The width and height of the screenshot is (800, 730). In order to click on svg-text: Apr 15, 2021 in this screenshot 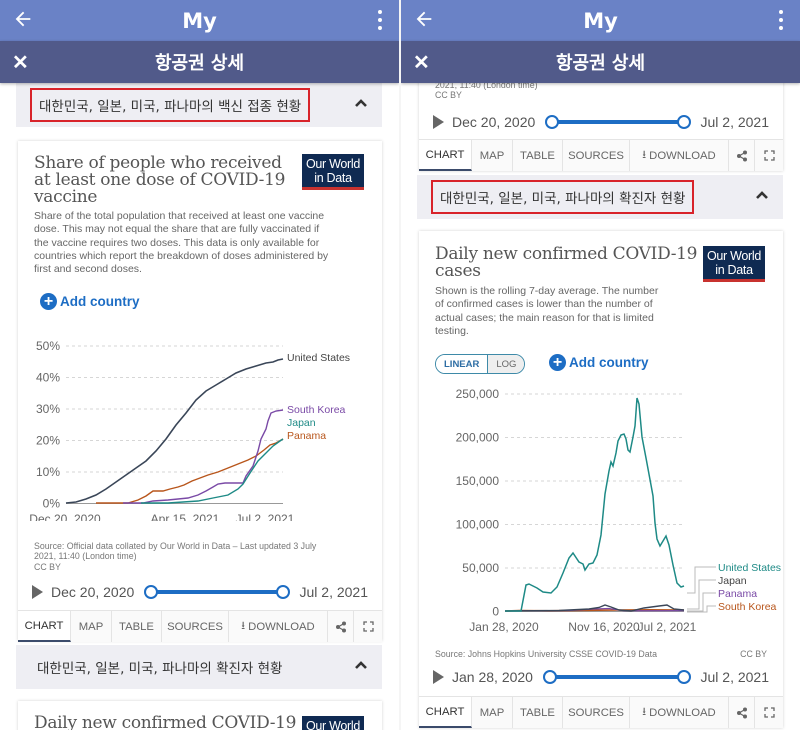, I will do `click(185, 516)`.